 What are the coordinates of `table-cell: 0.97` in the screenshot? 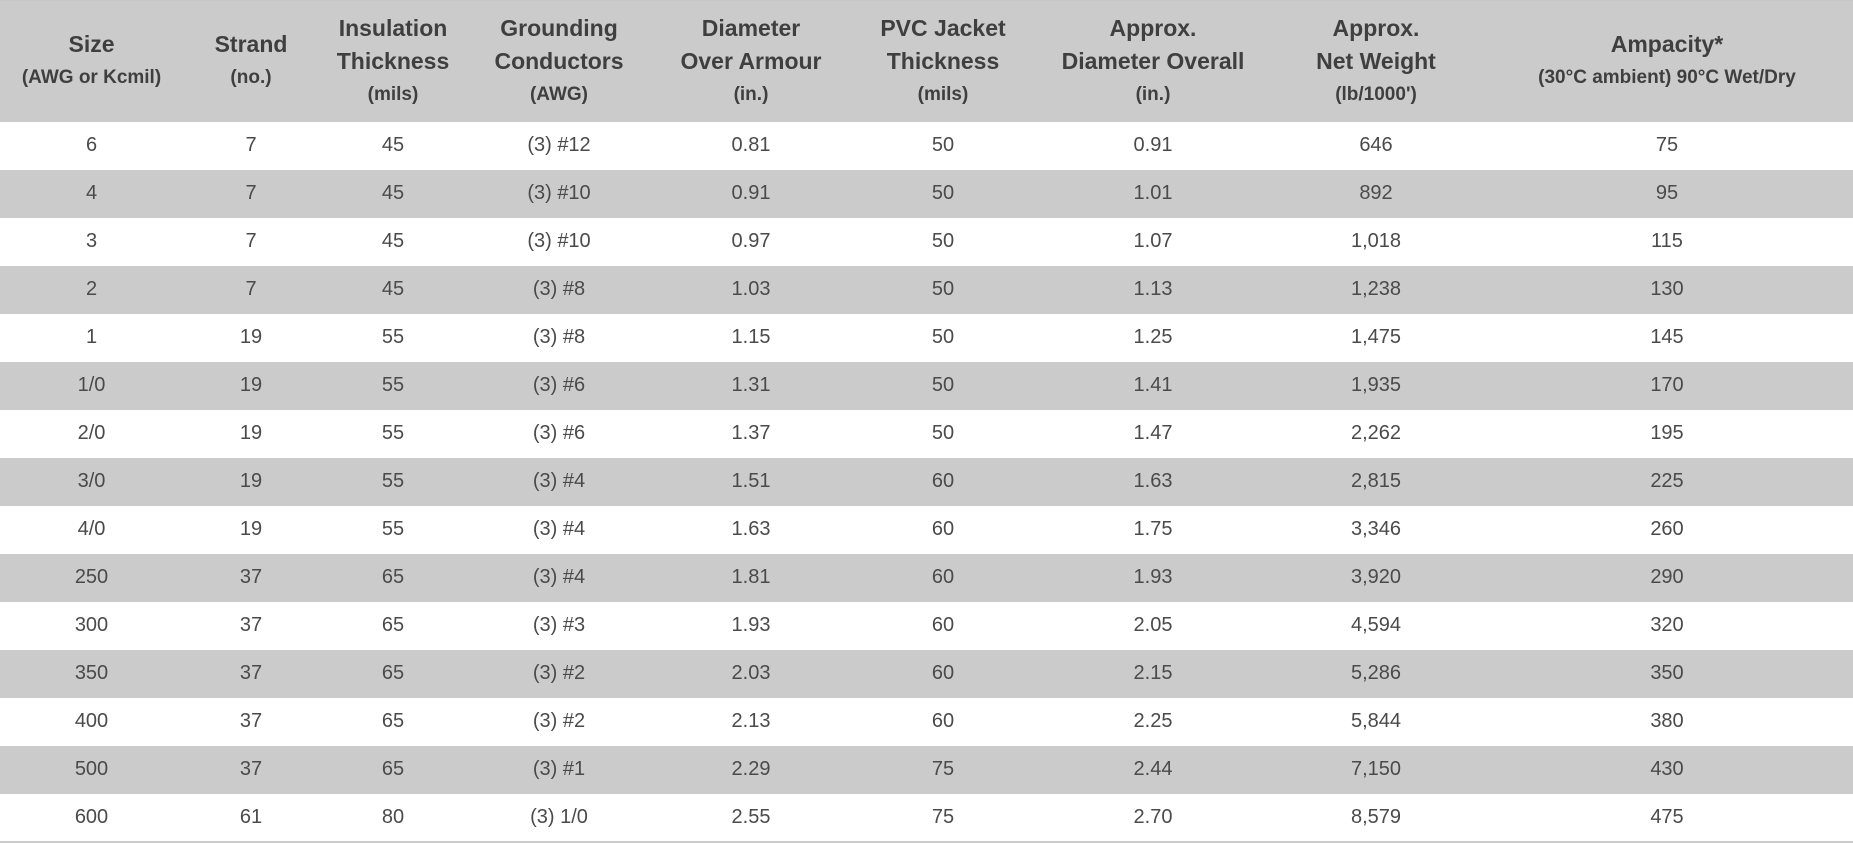 It's located at (751, 241).